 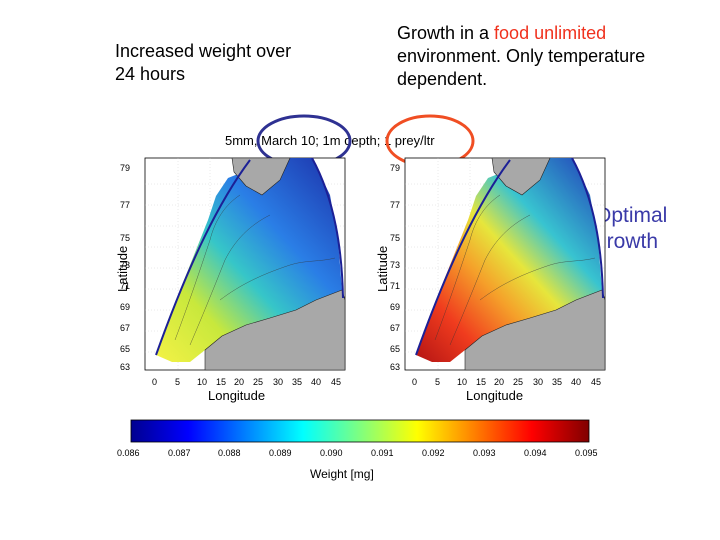 I want to click on left-map-contours, so click(x=255, y=270).